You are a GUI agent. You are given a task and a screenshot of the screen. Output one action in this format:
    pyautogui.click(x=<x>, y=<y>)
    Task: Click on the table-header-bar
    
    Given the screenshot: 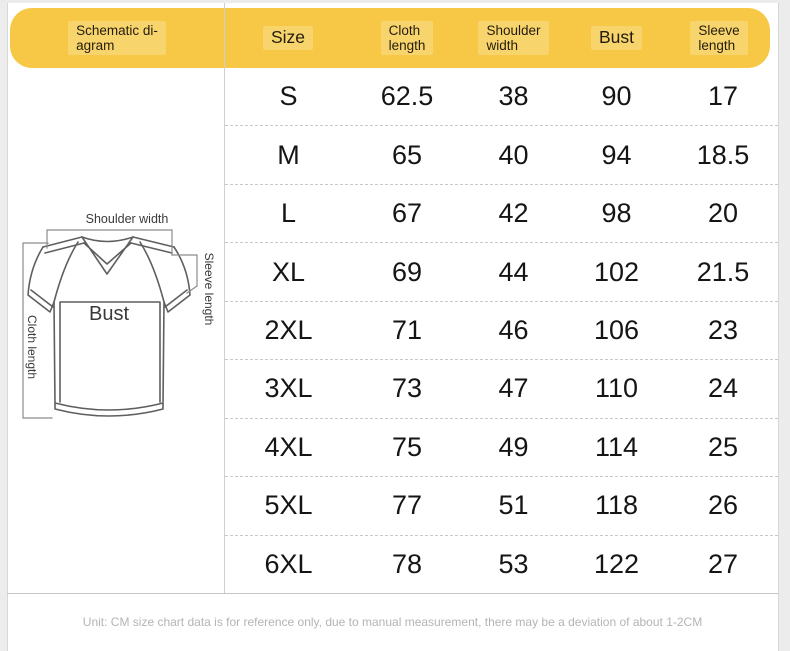 What is the action you would take?
    pyautogui.click(x=390, y=38)
    